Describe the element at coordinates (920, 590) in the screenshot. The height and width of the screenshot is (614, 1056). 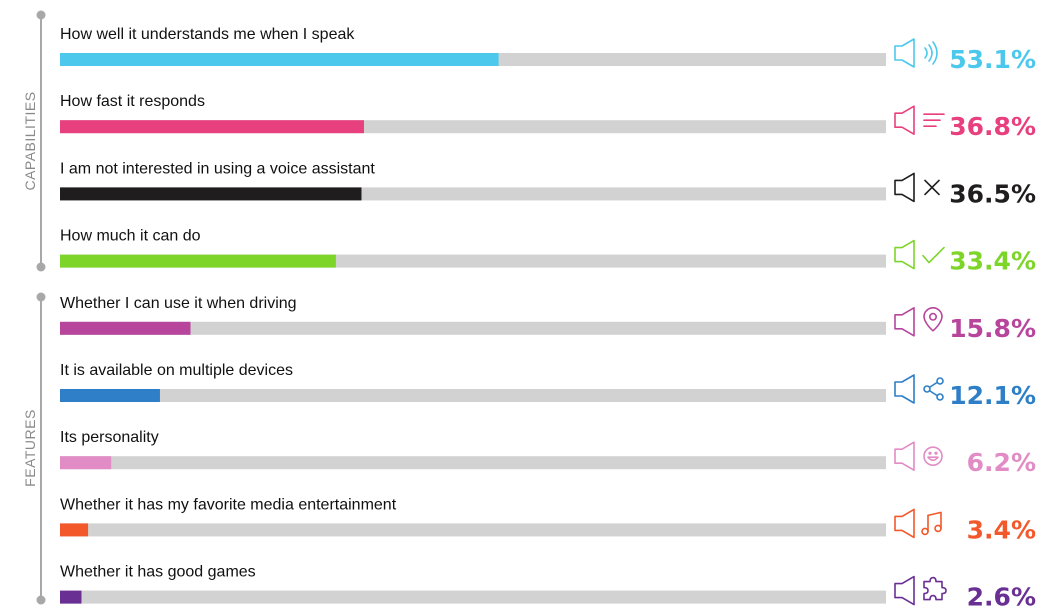
I see `speaker-puzzle-icon` at that location.